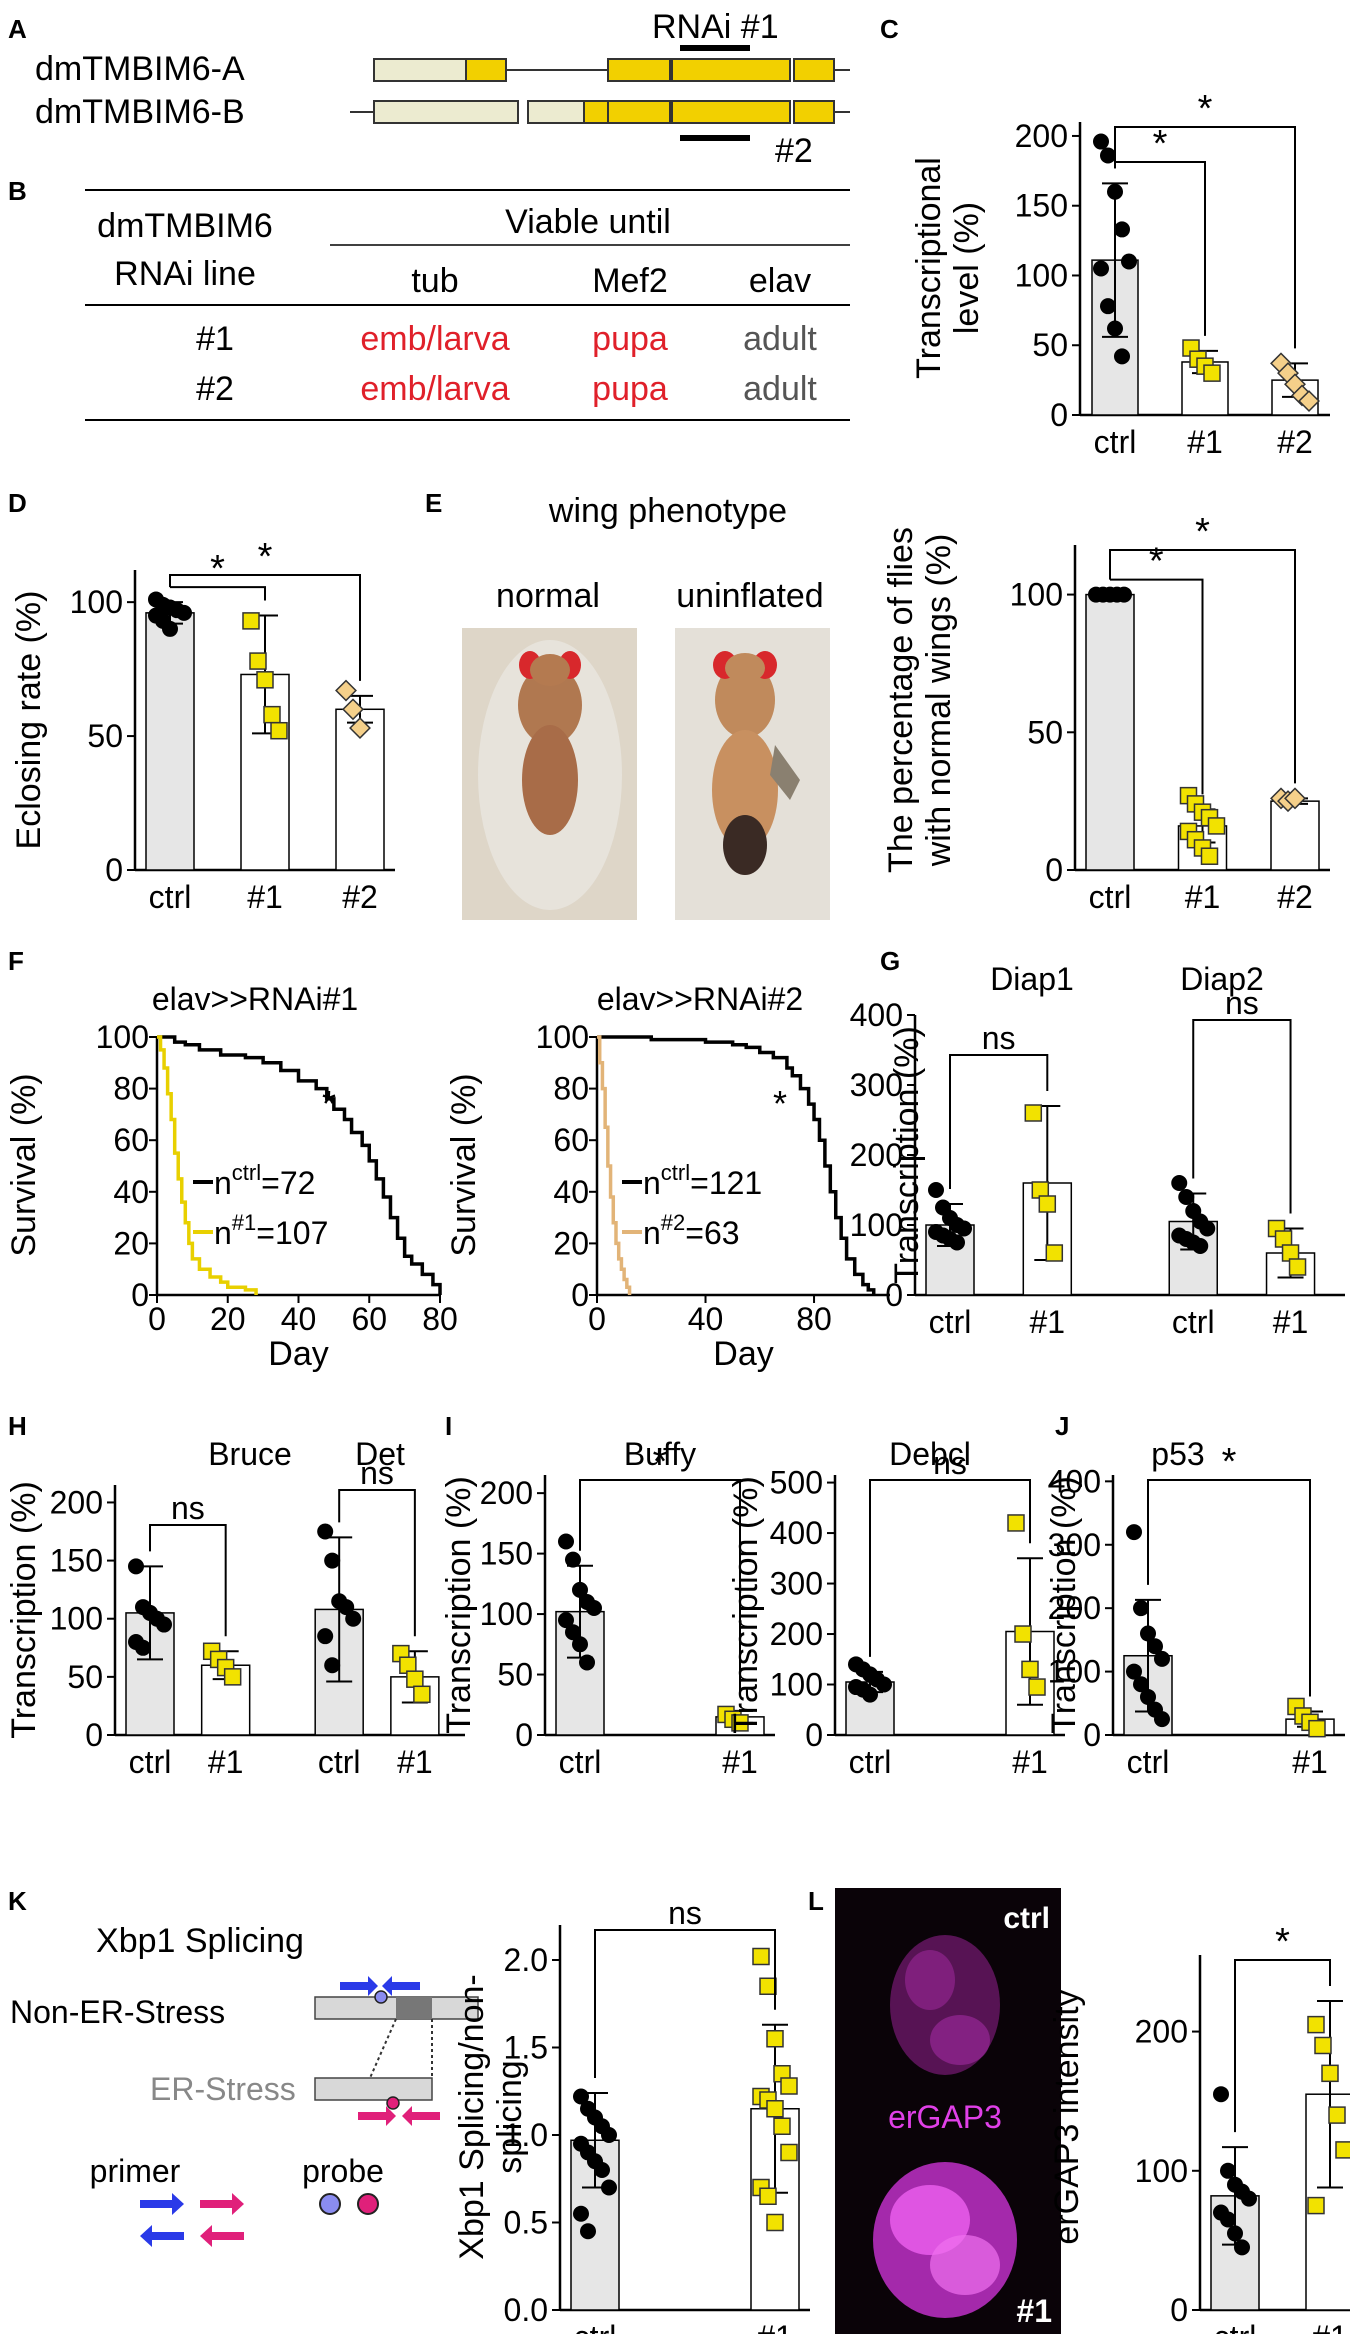 Image resolution: width=1350 pixels, height=2334 pixels. I want to click on rnai2-bar, so click(715, 138).